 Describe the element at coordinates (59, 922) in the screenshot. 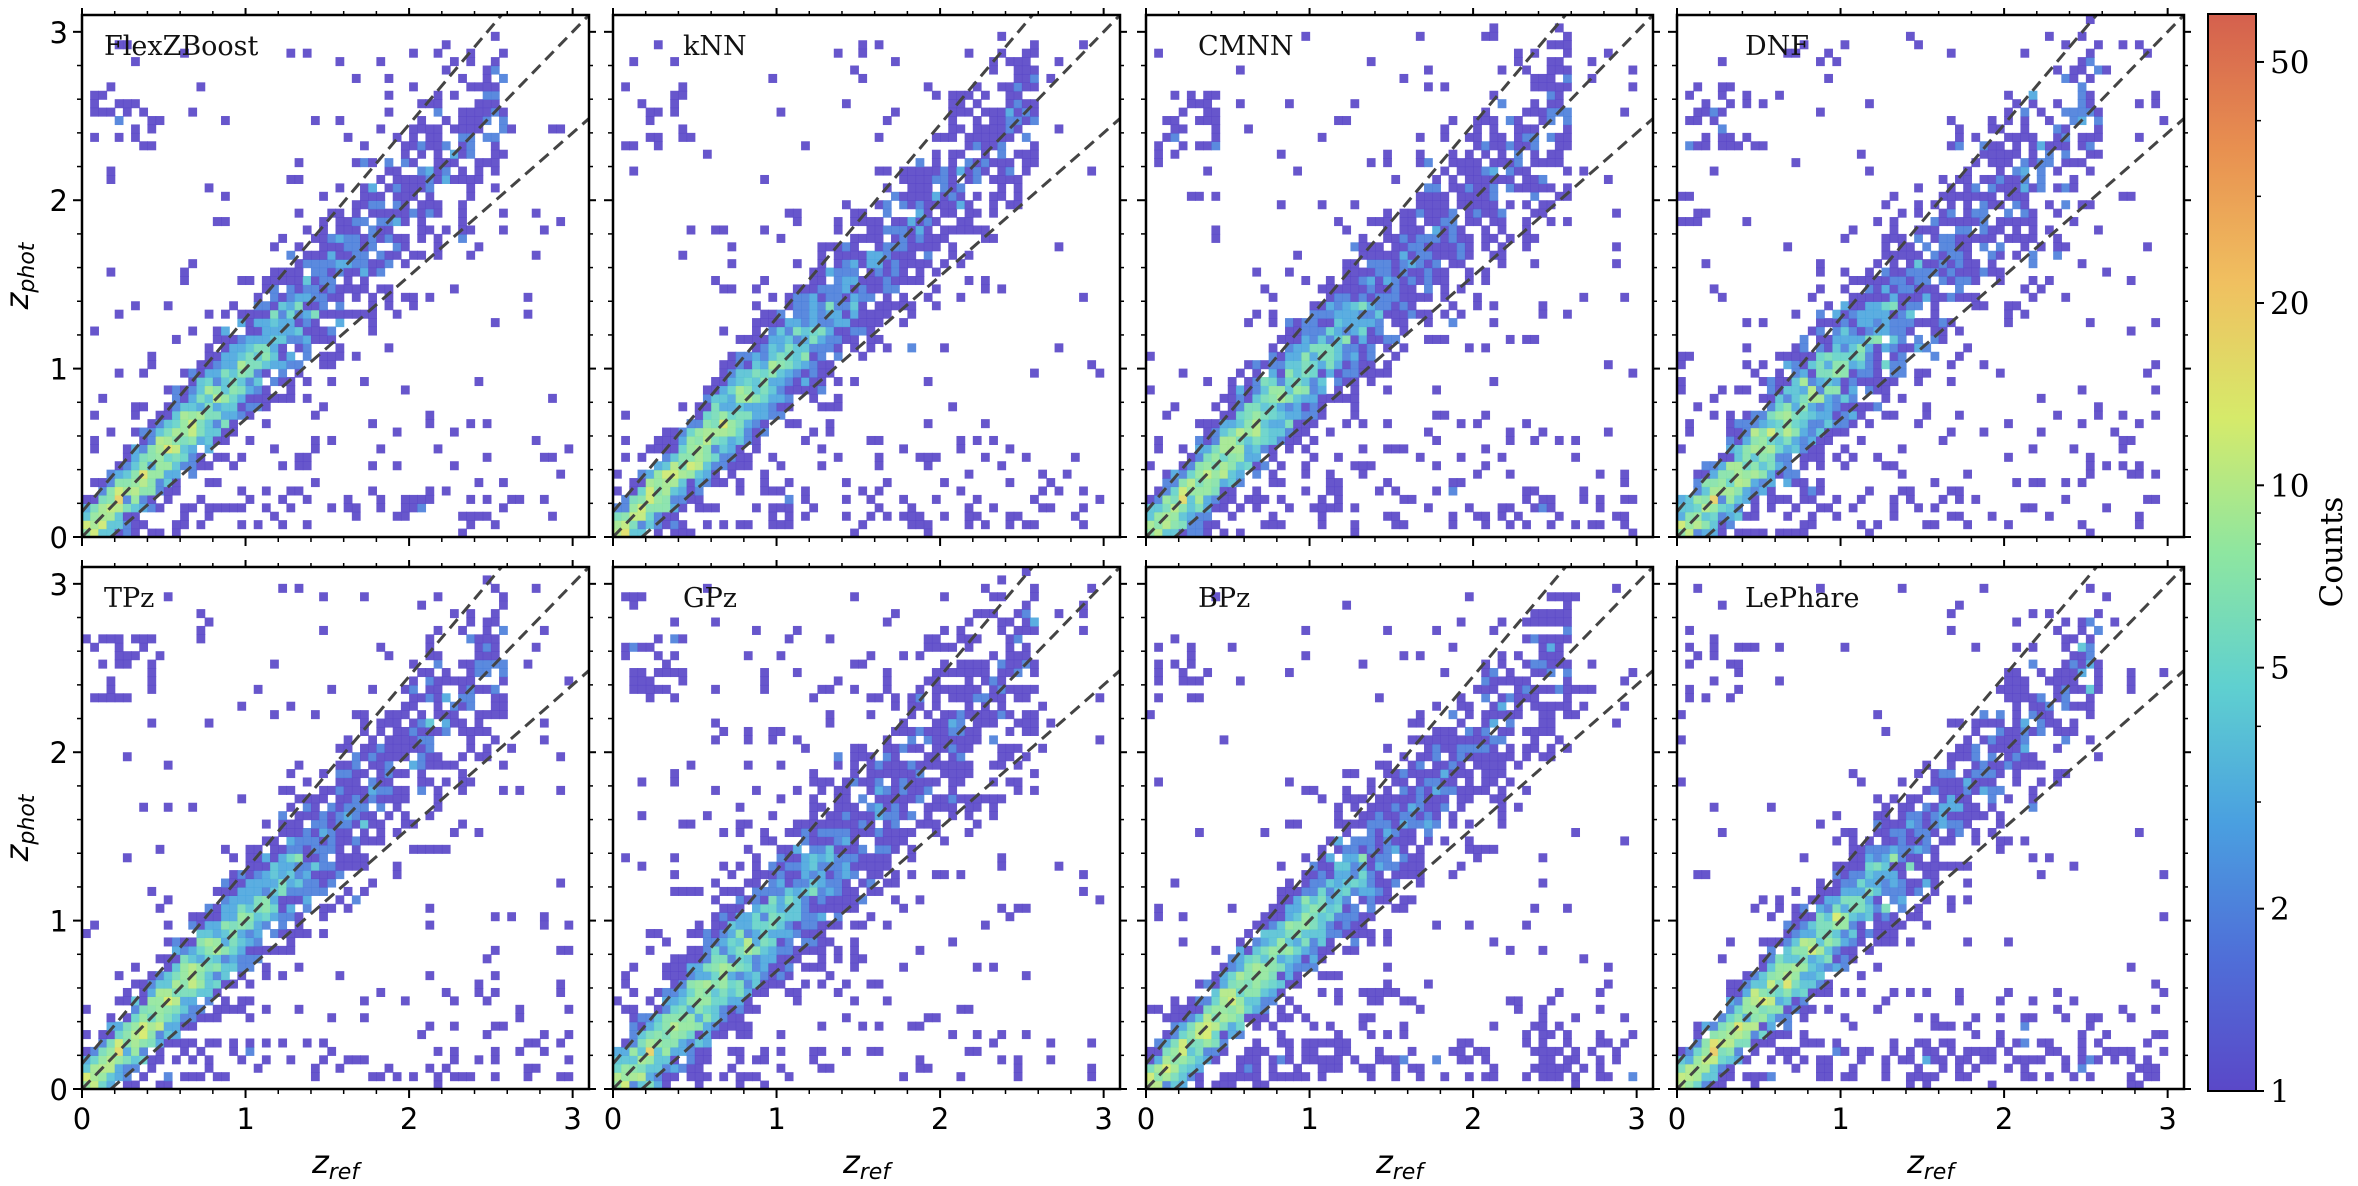

I see `y-tick-label: 1` at that location.